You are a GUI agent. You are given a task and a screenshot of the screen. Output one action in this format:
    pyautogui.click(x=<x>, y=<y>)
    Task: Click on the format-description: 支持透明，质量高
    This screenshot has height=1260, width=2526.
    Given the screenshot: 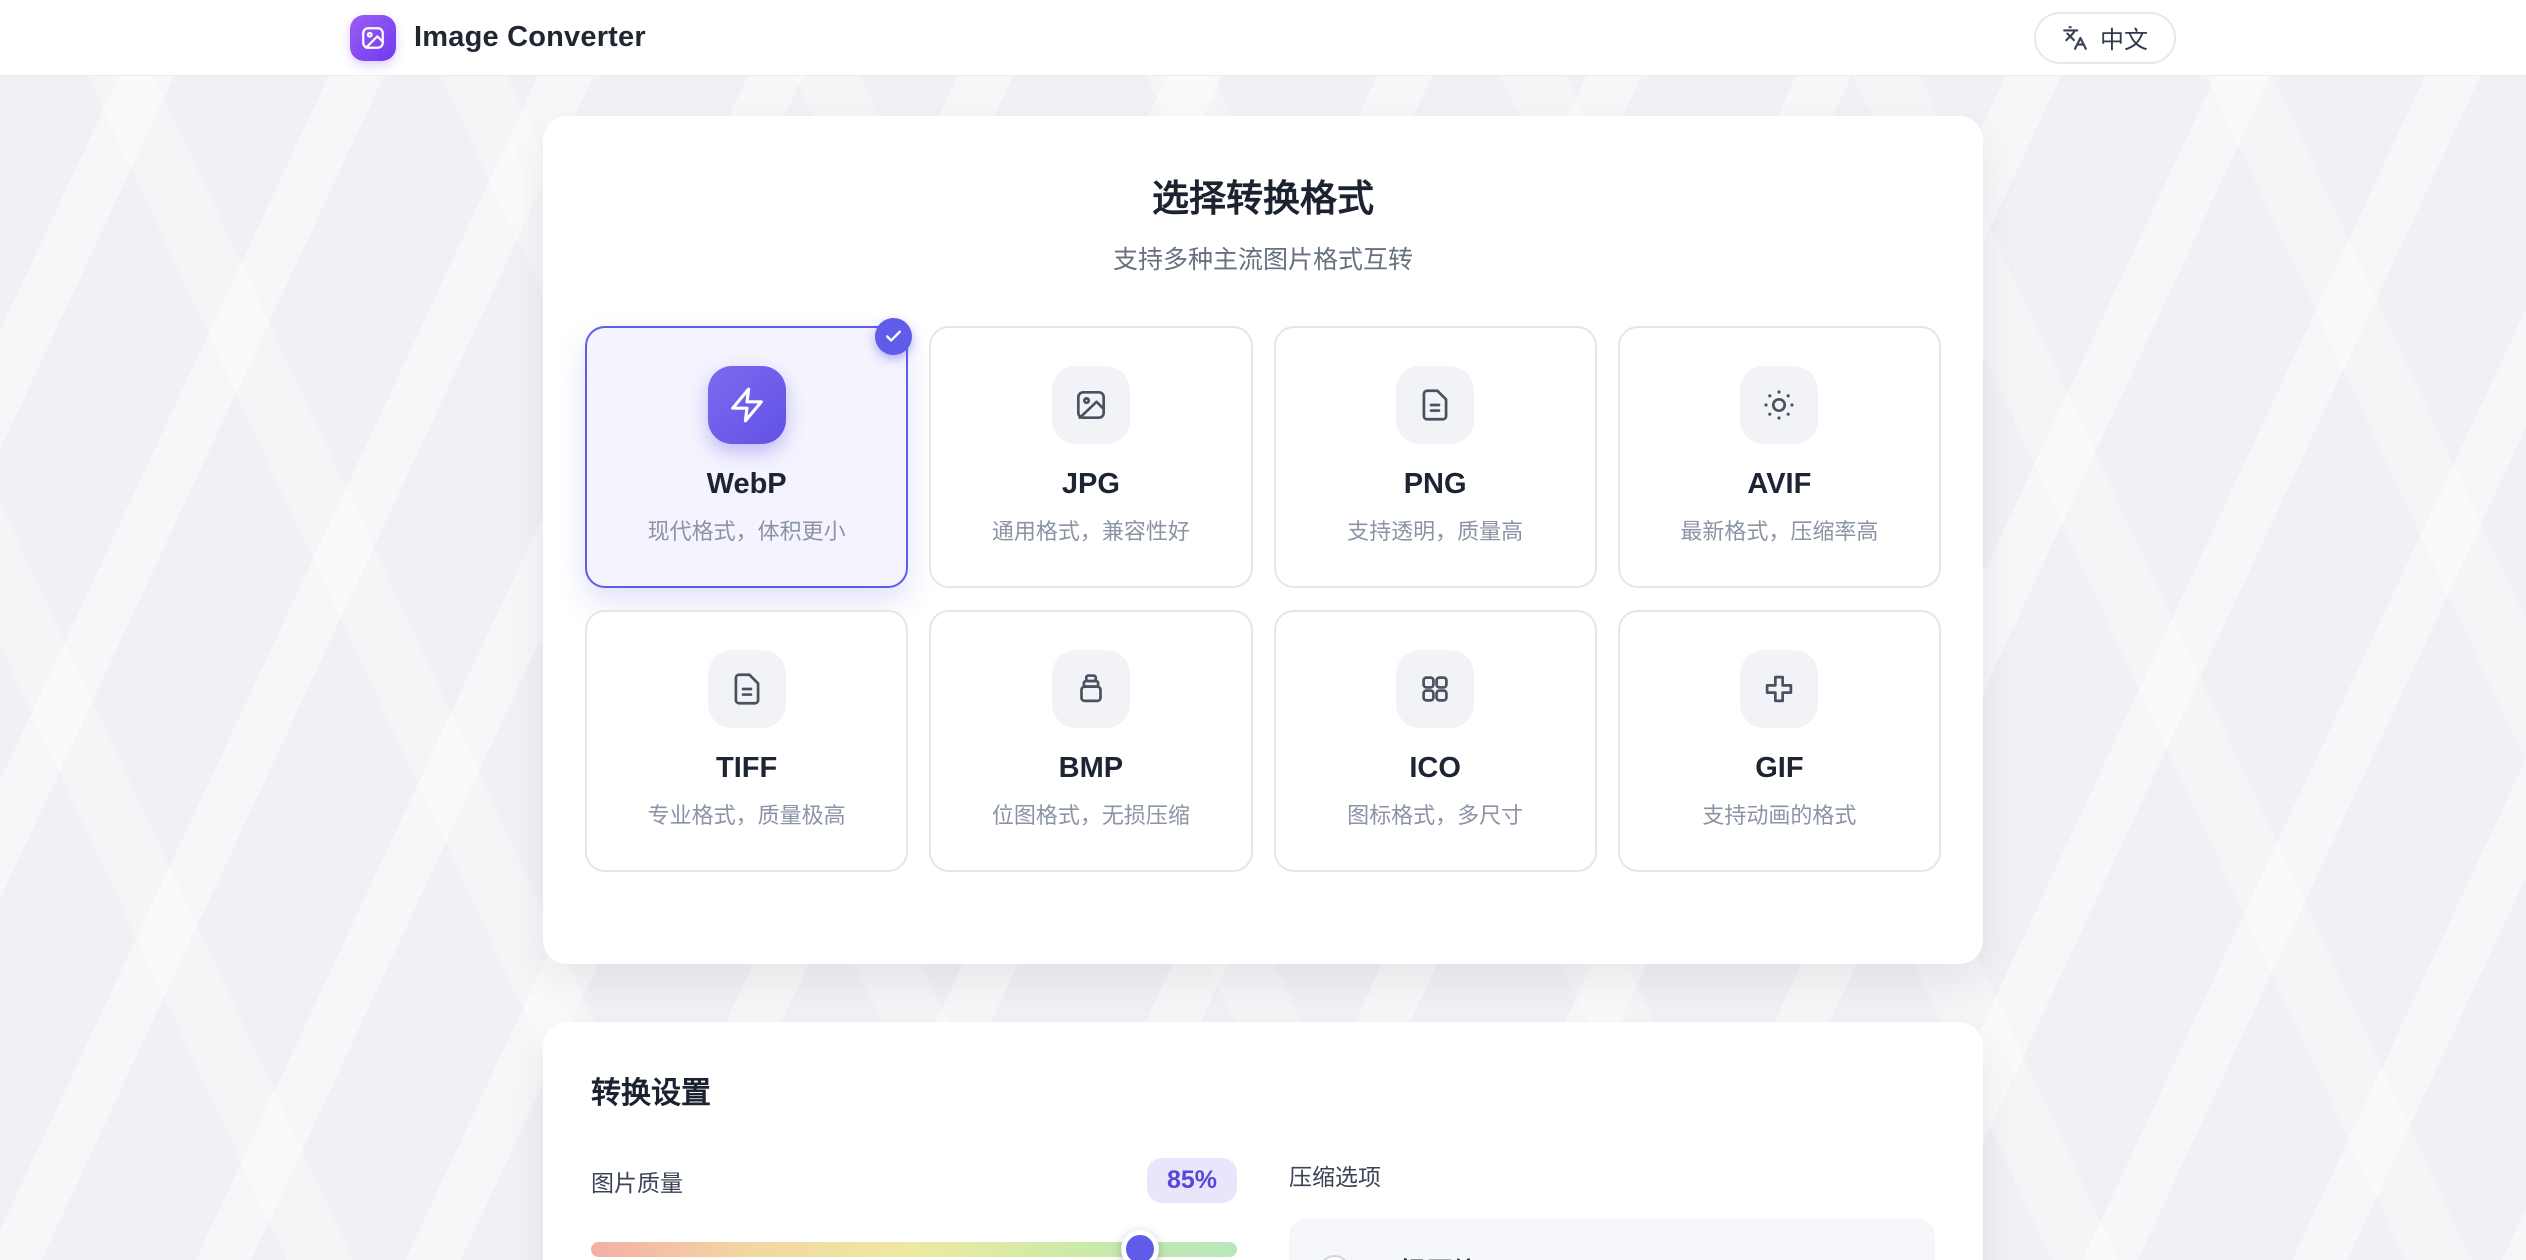 What is the action you would take?
    pyautogui.click(x=1435, y=531)
    